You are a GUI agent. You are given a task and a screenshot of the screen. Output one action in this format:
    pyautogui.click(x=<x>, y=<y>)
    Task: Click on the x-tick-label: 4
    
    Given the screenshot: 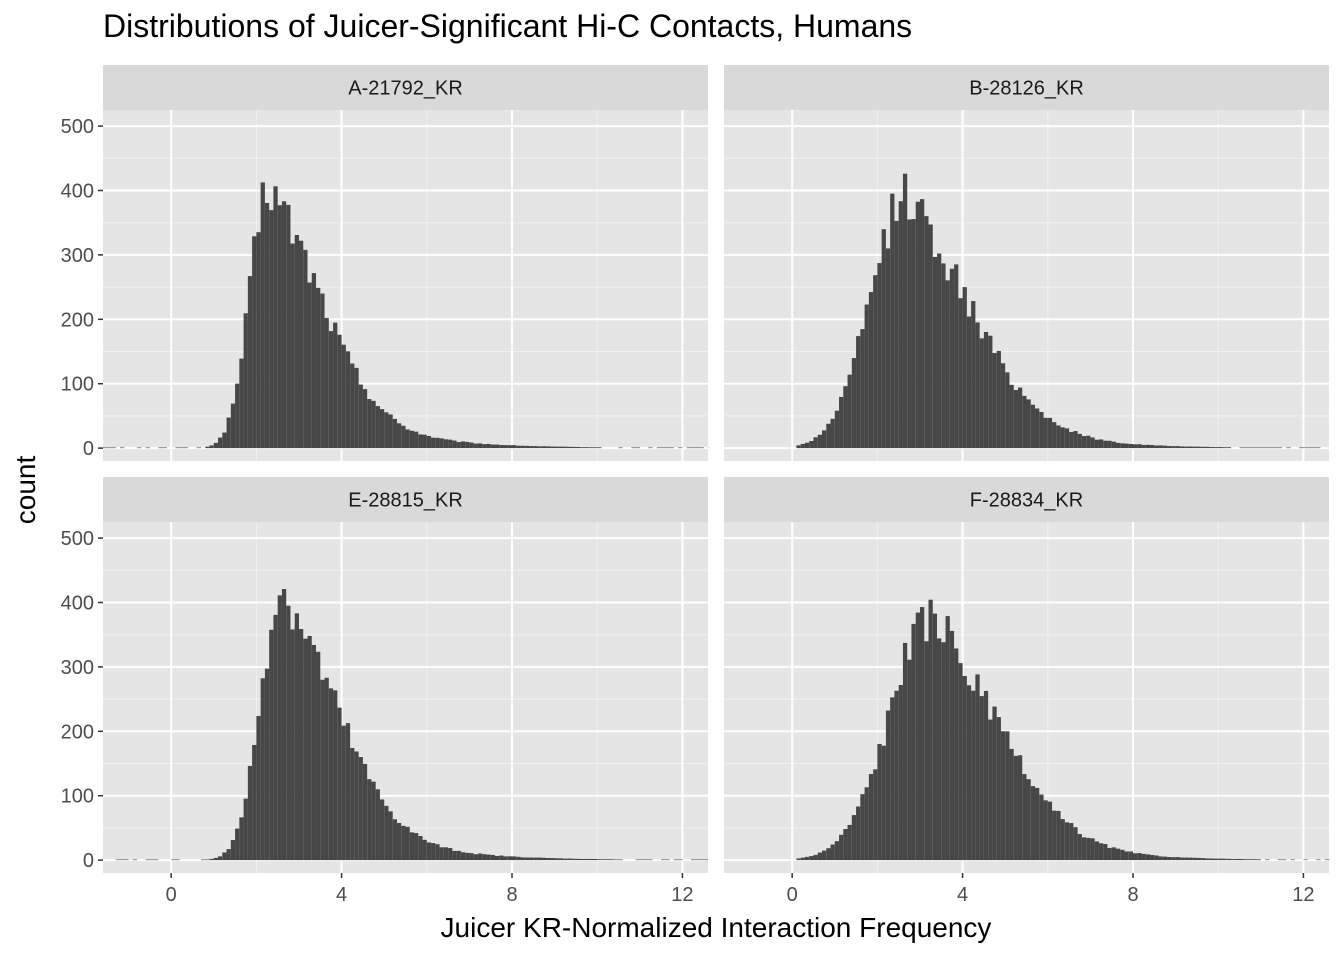 What is the action you would take?
    pyautogui.click(x=962, y=895)
    